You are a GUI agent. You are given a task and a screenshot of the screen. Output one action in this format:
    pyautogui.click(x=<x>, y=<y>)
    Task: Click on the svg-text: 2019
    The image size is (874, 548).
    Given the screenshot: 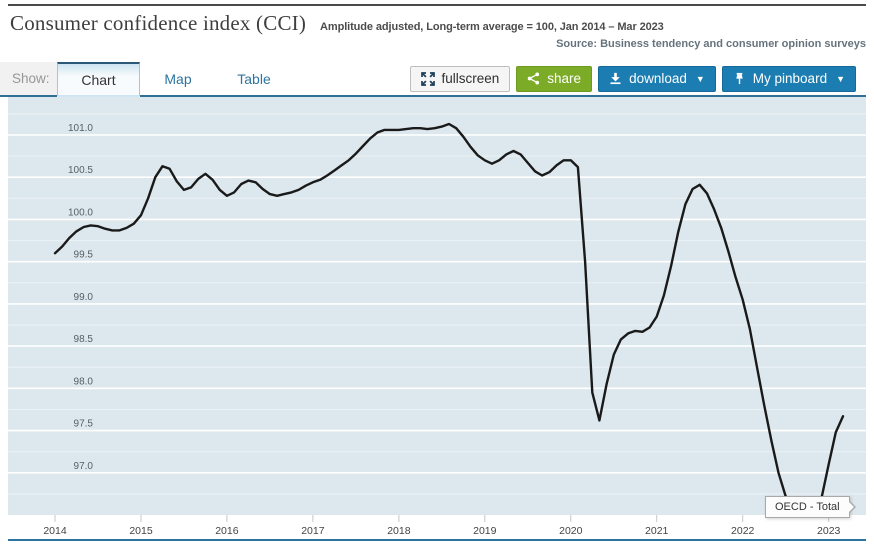 What is the action you would take?
    pyautogui.click(x=485, y=531)
    